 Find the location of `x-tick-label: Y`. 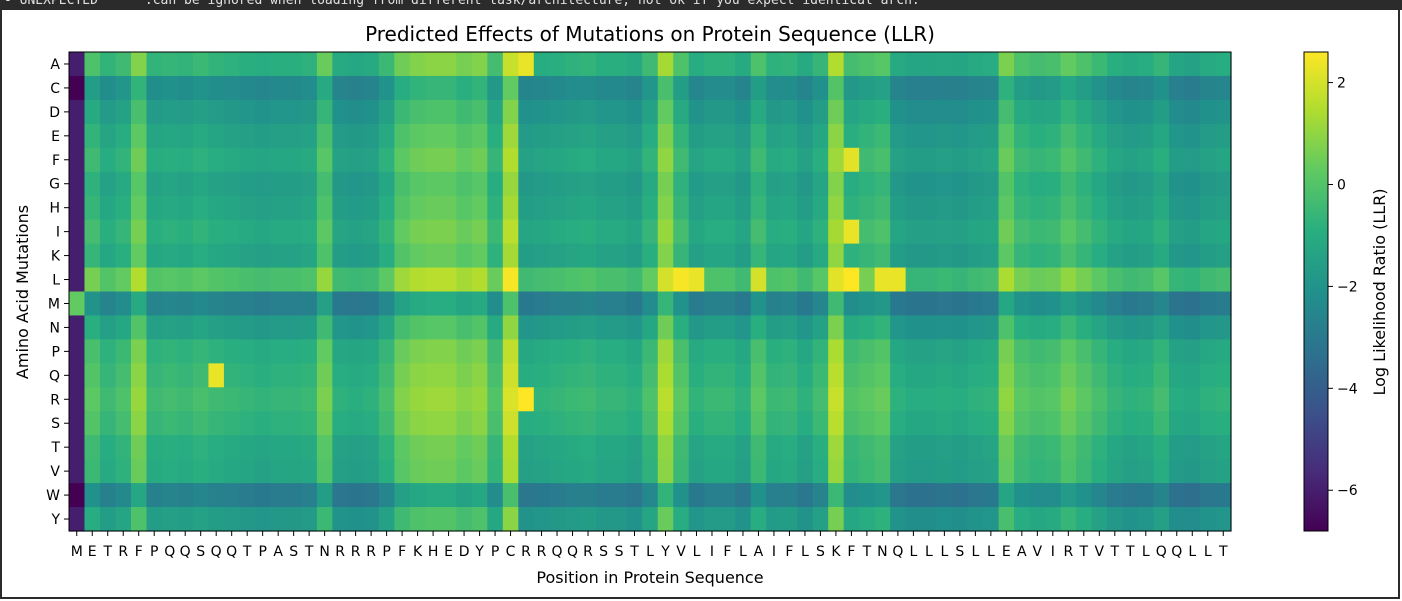

x-tick-label: Y is located at coordinates (479, 552).